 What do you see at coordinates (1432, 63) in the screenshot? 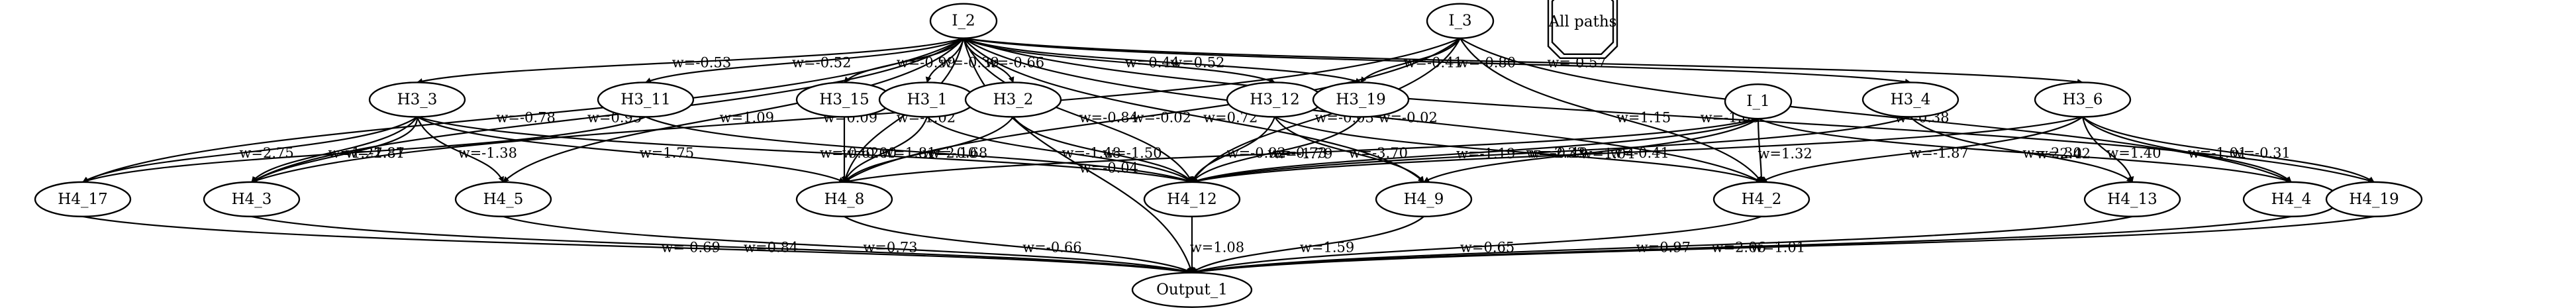
I see `edge-weight-label: w=-0.41` at bounding box center [1432, 63].